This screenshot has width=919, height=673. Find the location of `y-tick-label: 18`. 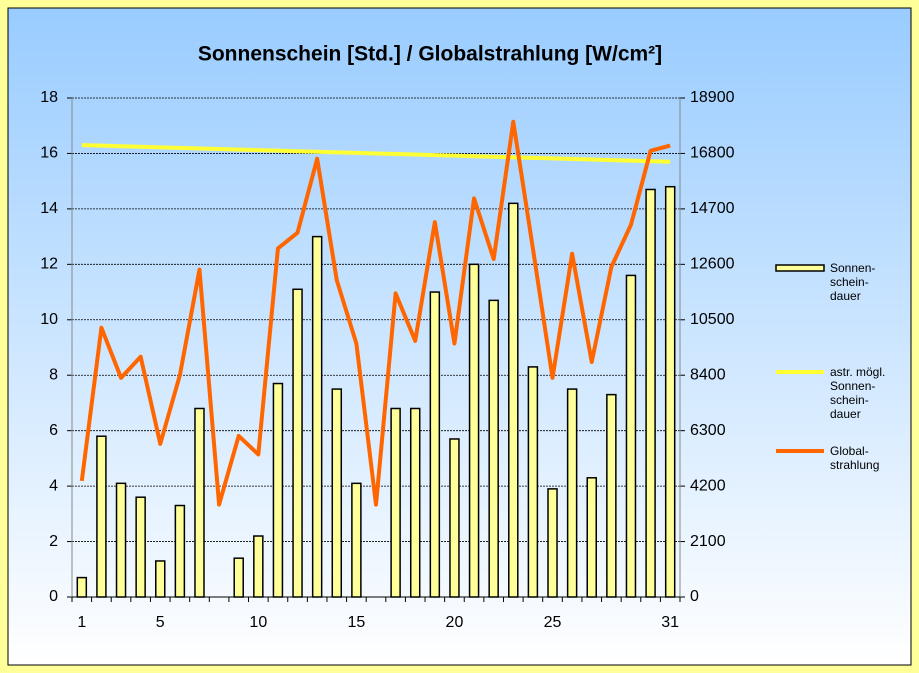

y-tick-label: 18 is located at coordinates (49, 97).